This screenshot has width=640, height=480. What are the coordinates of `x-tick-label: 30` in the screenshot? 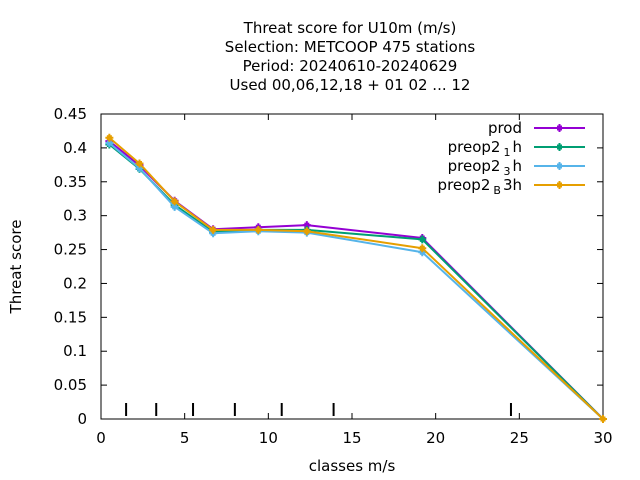 It's located at (602, 438).